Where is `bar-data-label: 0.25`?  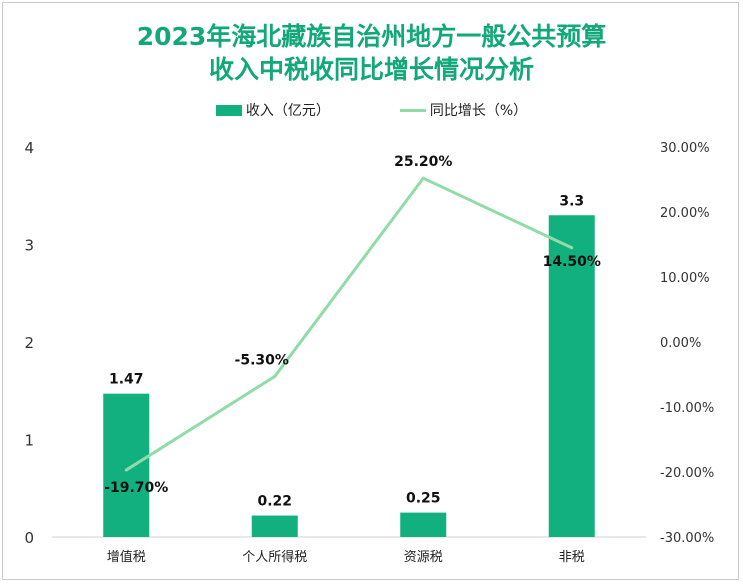
bar-data-label: 0.25 is located at coordinates (423, 499).